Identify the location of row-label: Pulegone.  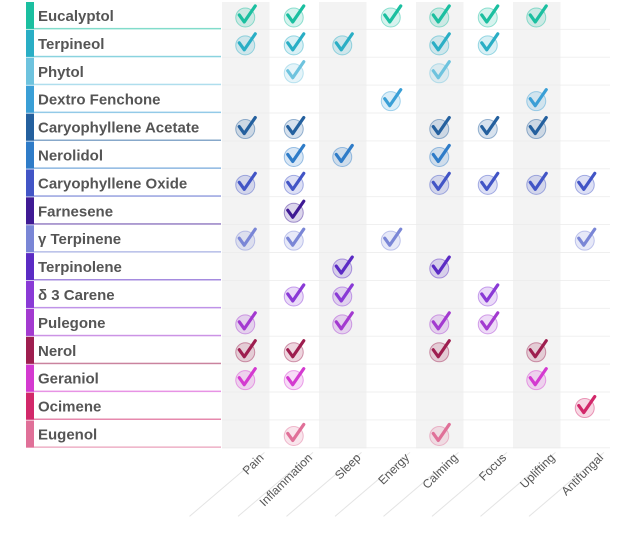
(72, 323).